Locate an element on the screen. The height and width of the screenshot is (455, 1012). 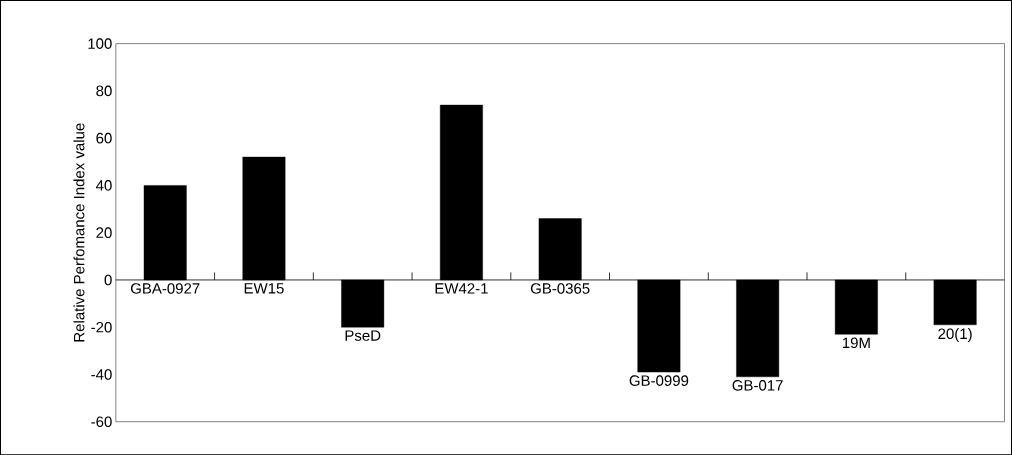
y-tick-label: 20 is located at coordinates (104, 232).